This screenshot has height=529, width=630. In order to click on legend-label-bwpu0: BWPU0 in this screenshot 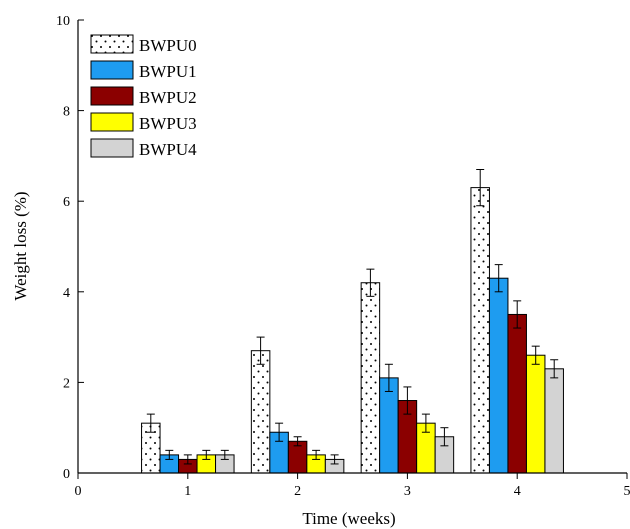, I will do `click(168, 45)`.